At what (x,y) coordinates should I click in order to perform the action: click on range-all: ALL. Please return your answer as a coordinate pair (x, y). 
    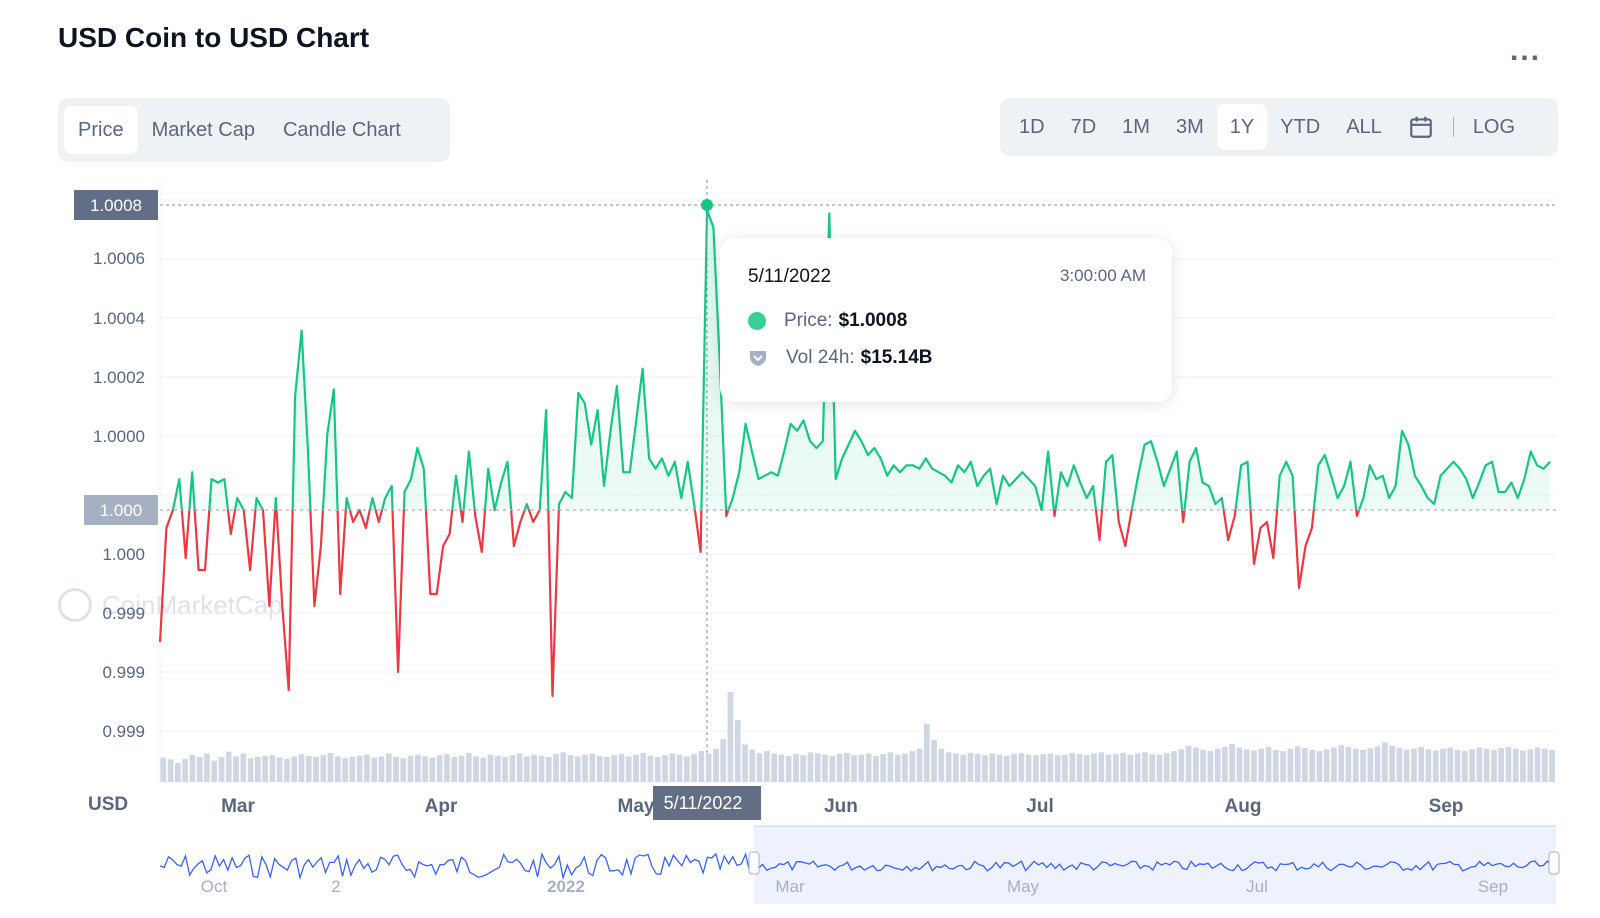
    Looking at the image, I should click on (1364, 127).